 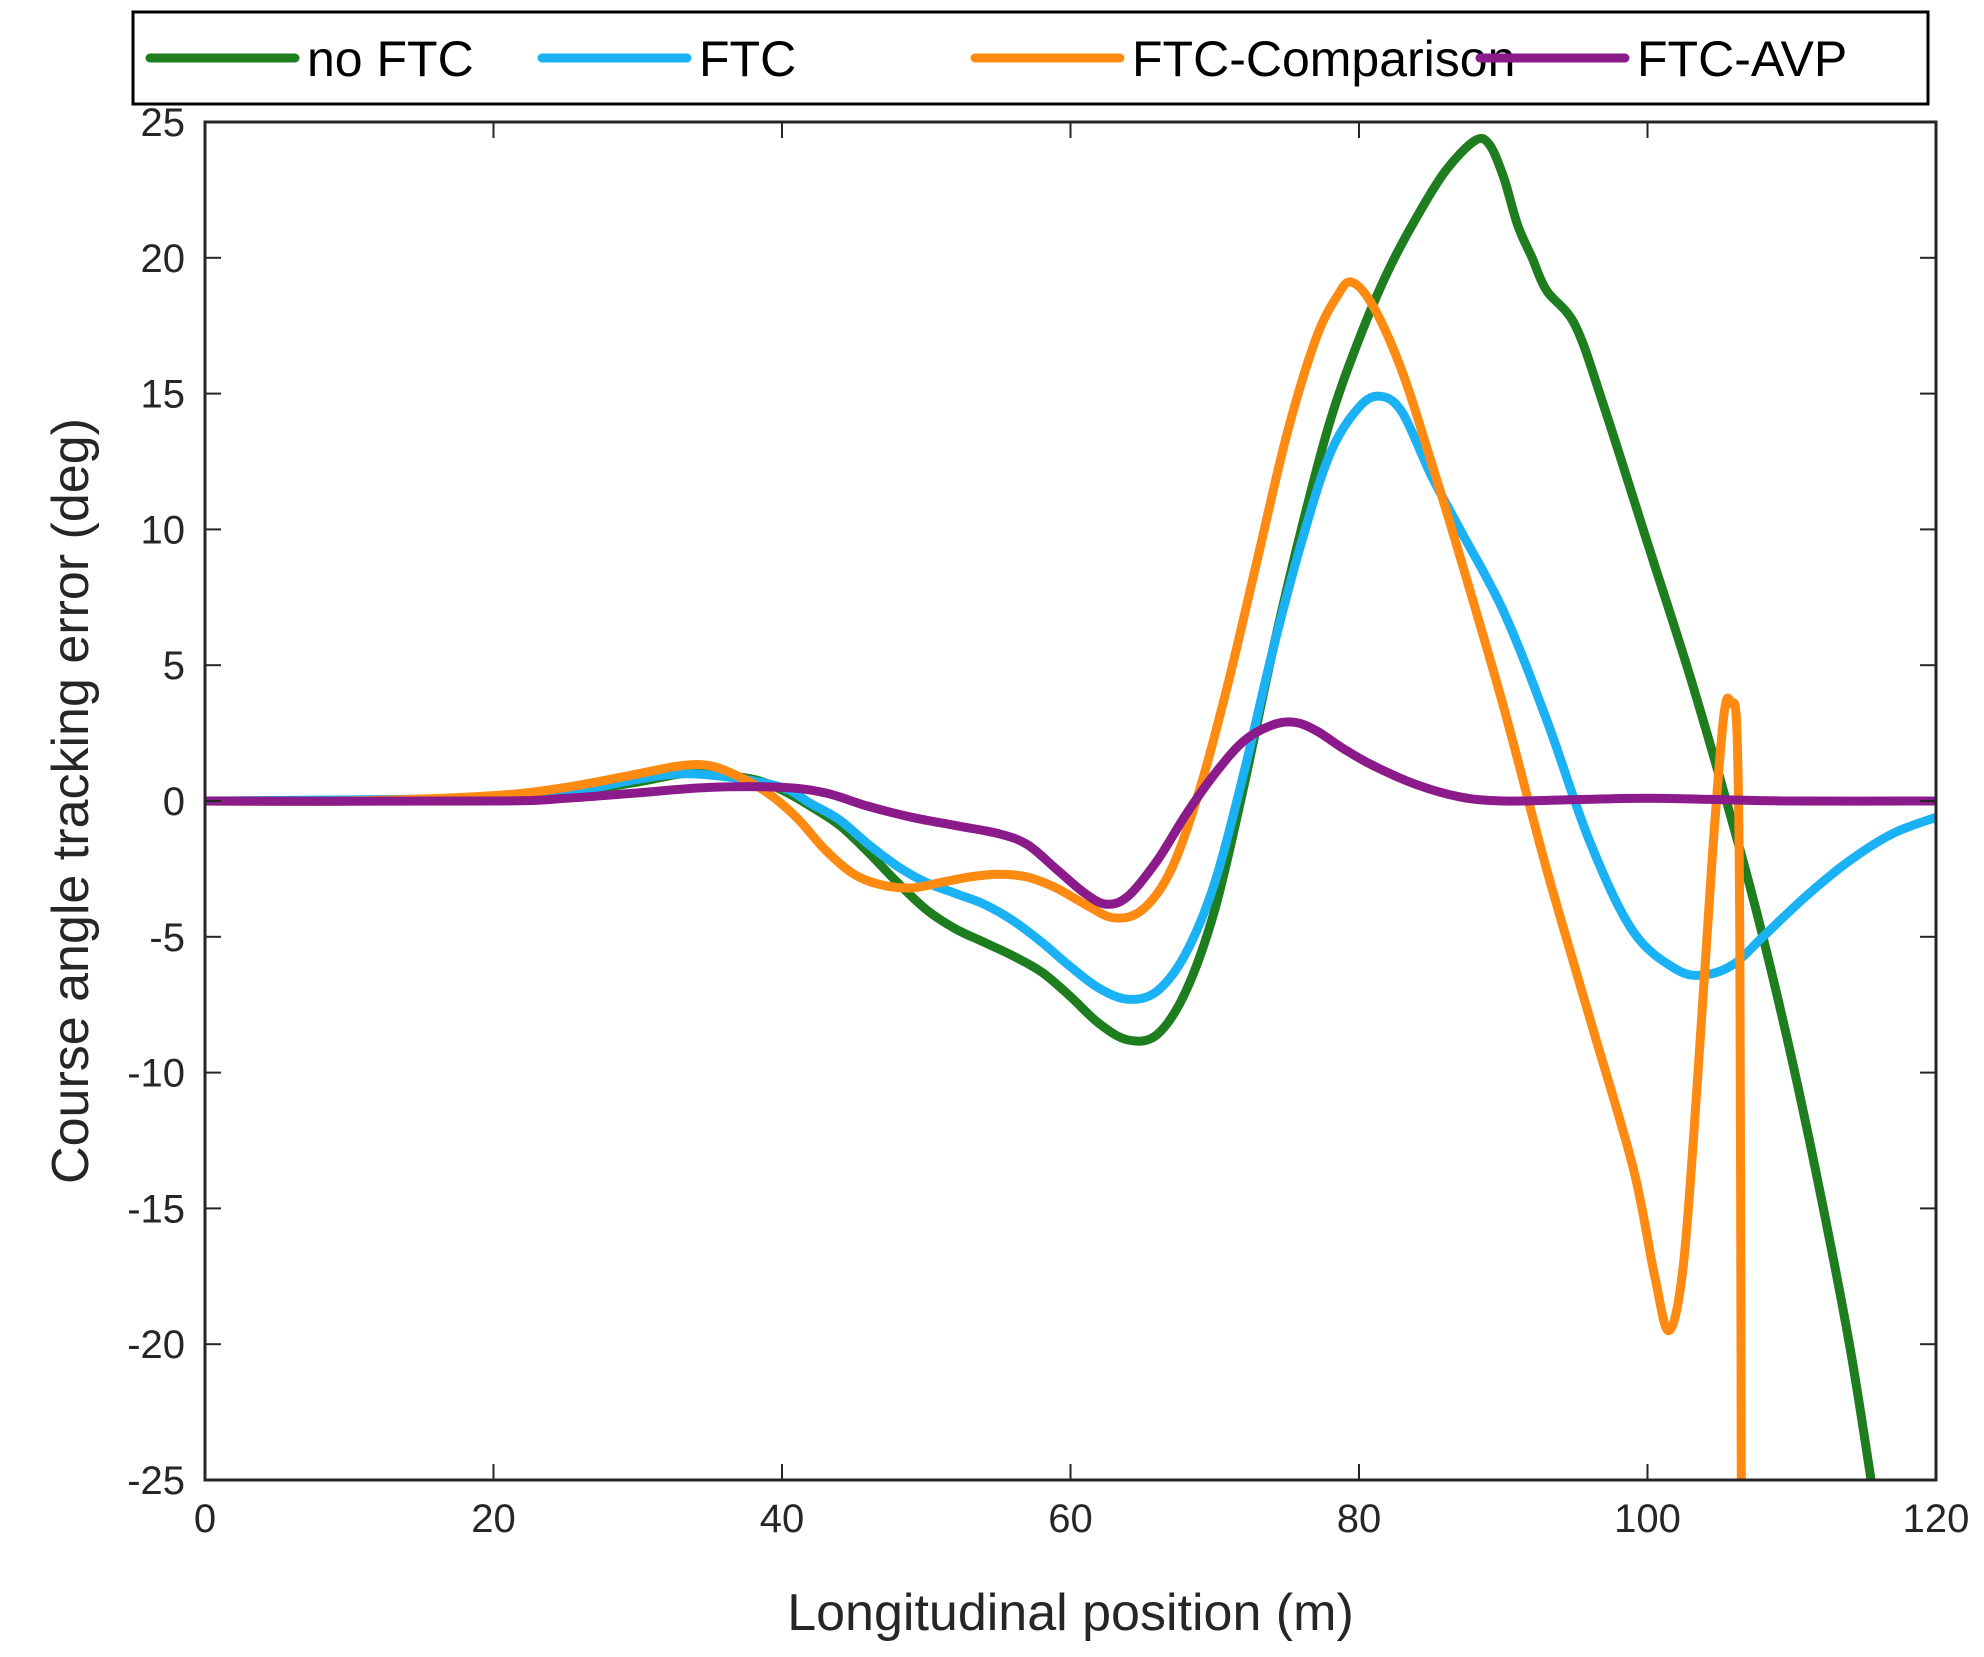 What do you see at coordinates (163, 259) in the screenshot?
I see `y-tick-label: 20` at bounding box center [163, 259].